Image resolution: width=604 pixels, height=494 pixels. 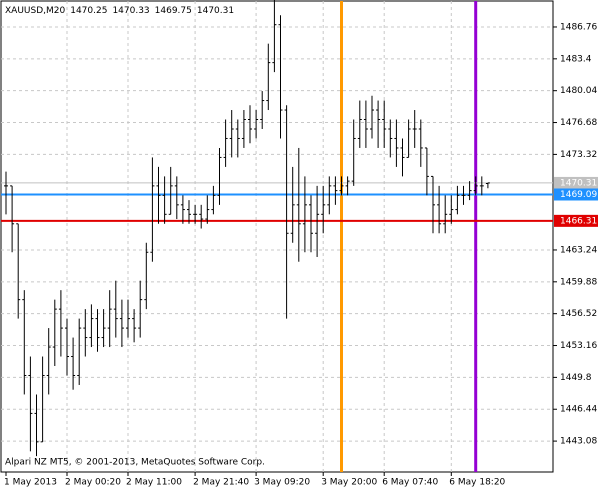 I want to click on x-tick-label: 2 May 00:20, so click(x=93, y=483).